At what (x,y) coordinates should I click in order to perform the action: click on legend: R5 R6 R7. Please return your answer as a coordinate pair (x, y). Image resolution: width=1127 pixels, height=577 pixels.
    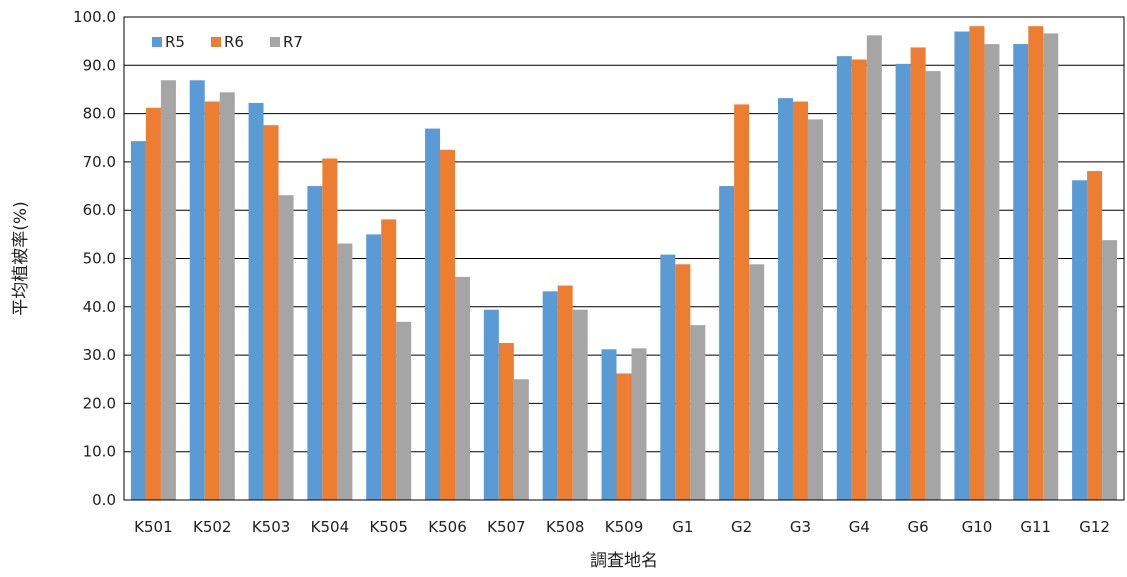
    Looking at the image, I should click on (227, 42).